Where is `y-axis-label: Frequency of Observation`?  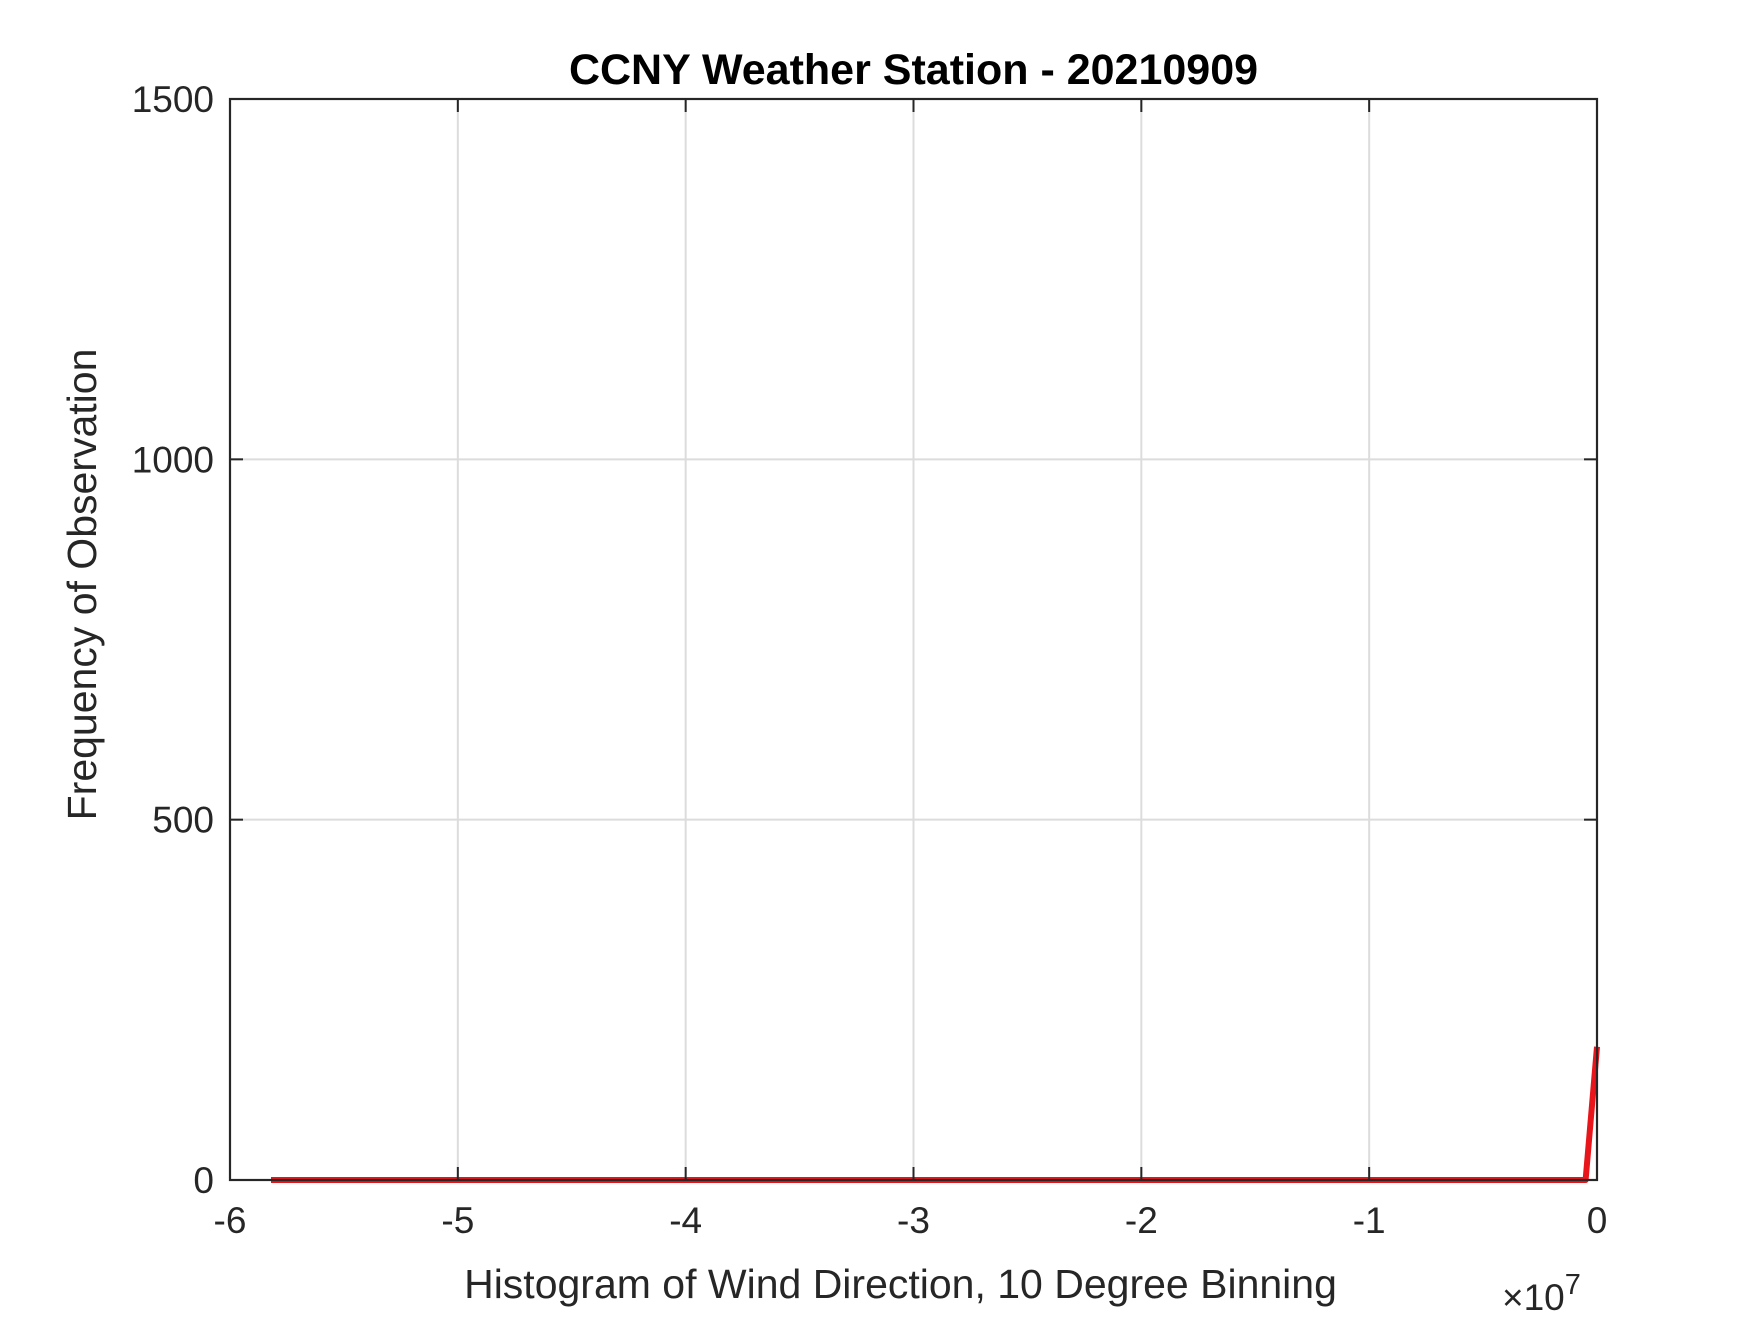 y-axis-label: Frequency of Observation is located at coordinates (82, 585).